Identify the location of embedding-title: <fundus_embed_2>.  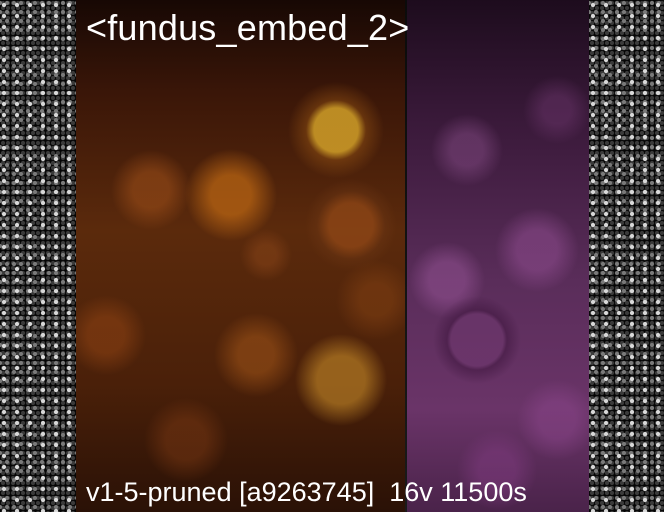
(248, 27).